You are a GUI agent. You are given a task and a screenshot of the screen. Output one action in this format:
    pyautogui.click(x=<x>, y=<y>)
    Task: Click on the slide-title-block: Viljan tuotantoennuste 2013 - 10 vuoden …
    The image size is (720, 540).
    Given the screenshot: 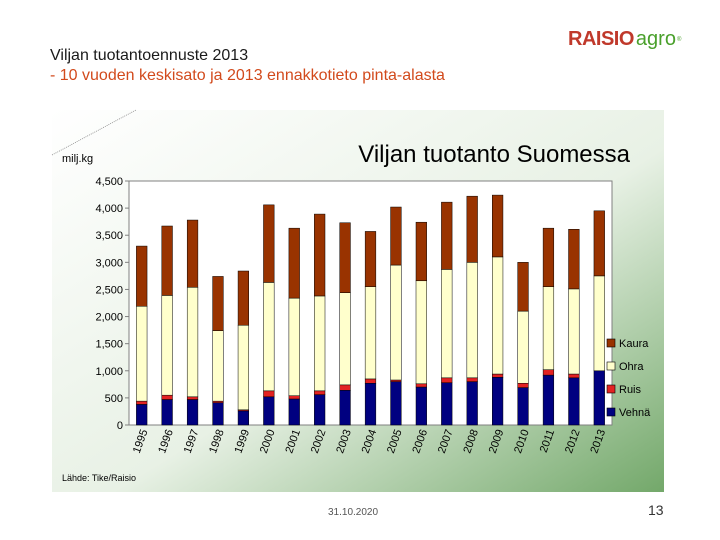 What is the action you would take?
    pyautogui.click(x=247, y=66)
    